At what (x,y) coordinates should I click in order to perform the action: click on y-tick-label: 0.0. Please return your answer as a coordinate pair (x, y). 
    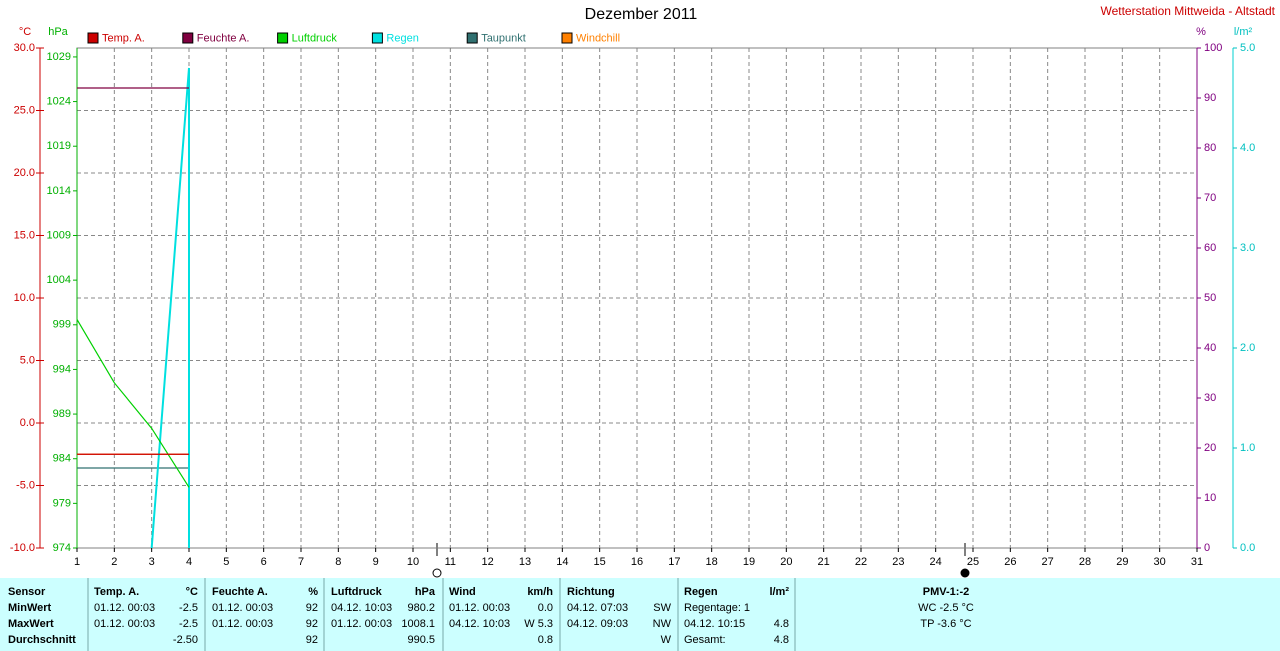
    Looking at the image, I should click on (27, 423).